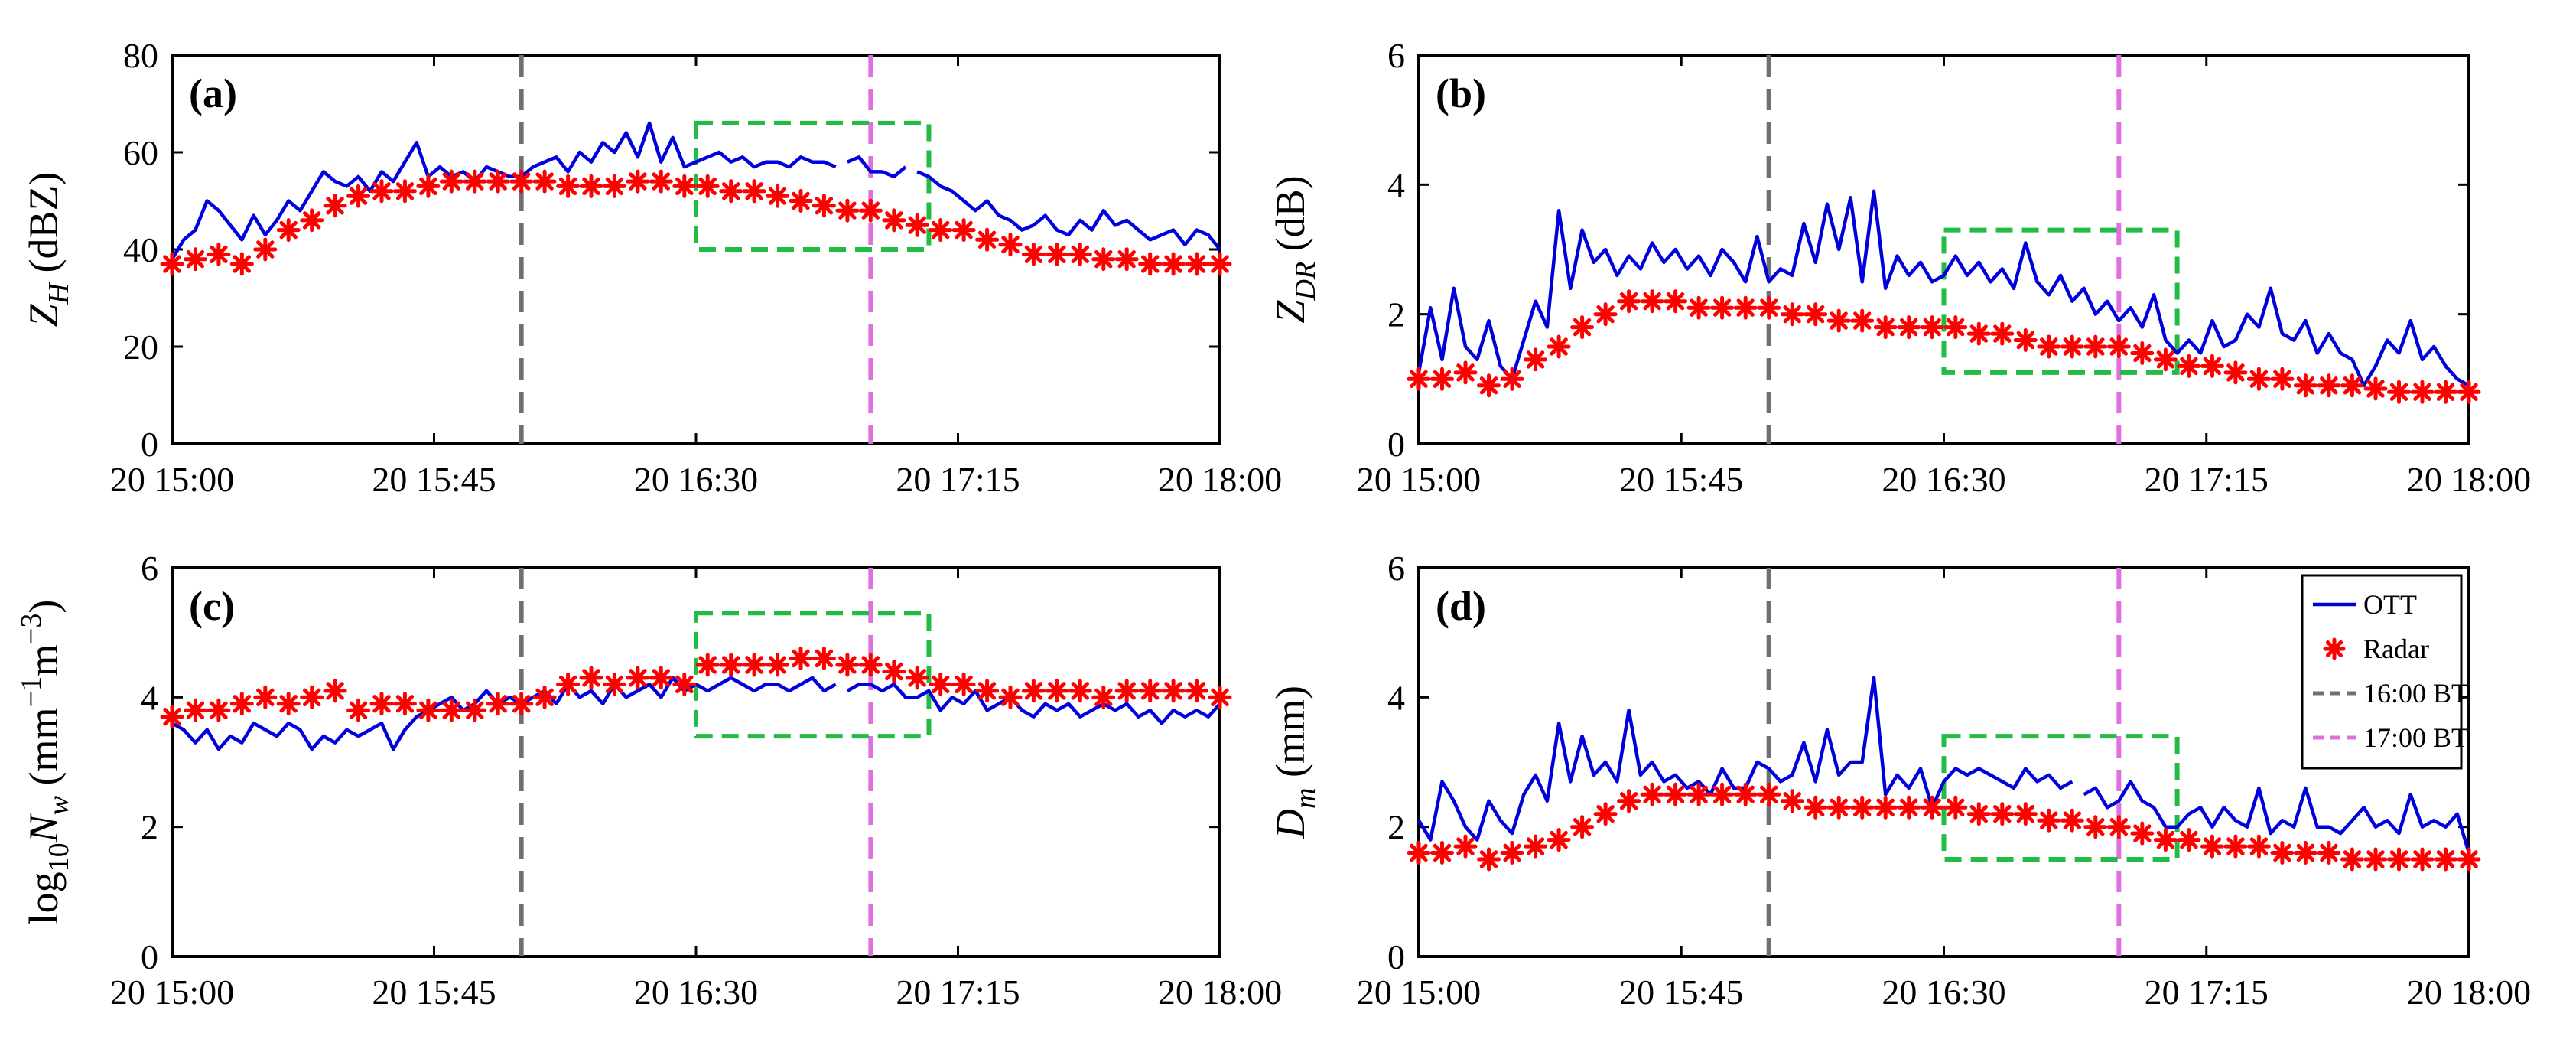  I want to click on y-tick-label: 20, so click(140, 347).